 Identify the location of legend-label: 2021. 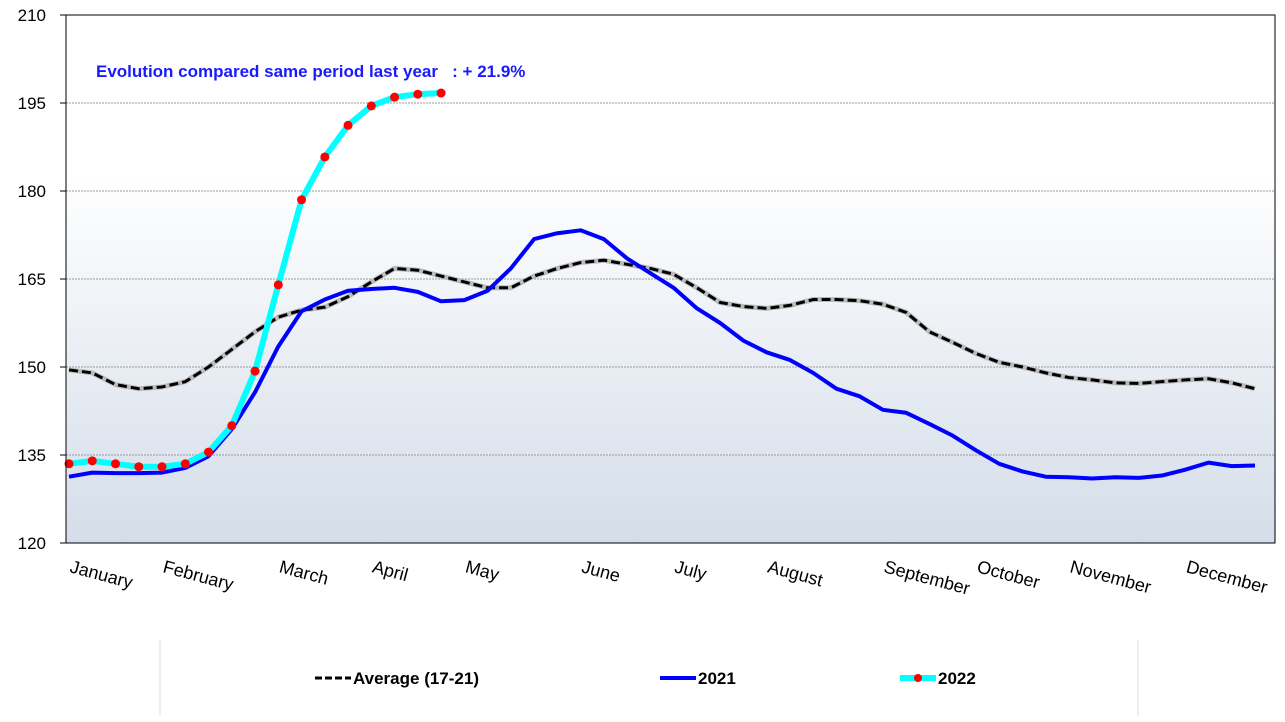
(717, 678).